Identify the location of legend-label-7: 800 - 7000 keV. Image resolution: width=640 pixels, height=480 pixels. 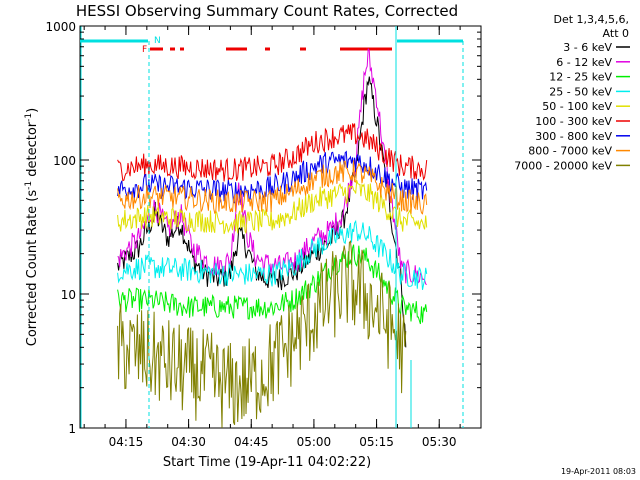
(570, 151).